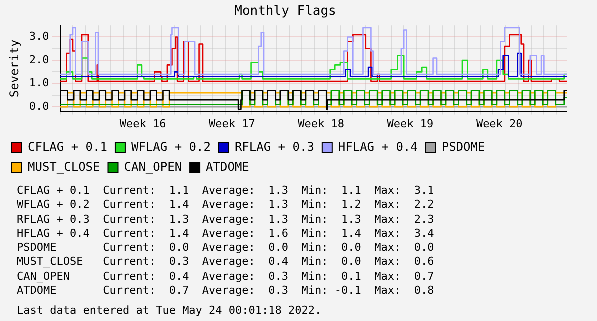  I want to click on legend-label: RFLAG + 0.3, so click(274, 147).